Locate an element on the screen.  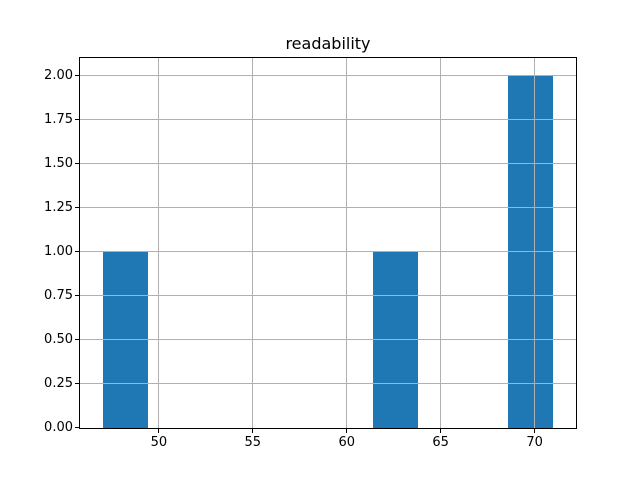
y-tick-label: 0.75 is located at coordinates (58, 295).